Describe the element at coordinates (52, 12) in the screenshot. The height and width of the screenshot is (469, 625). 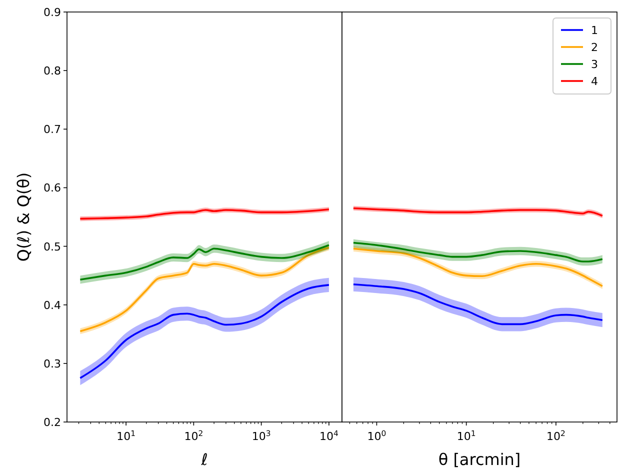
I see `y-tick-label: 0.9` at that location.